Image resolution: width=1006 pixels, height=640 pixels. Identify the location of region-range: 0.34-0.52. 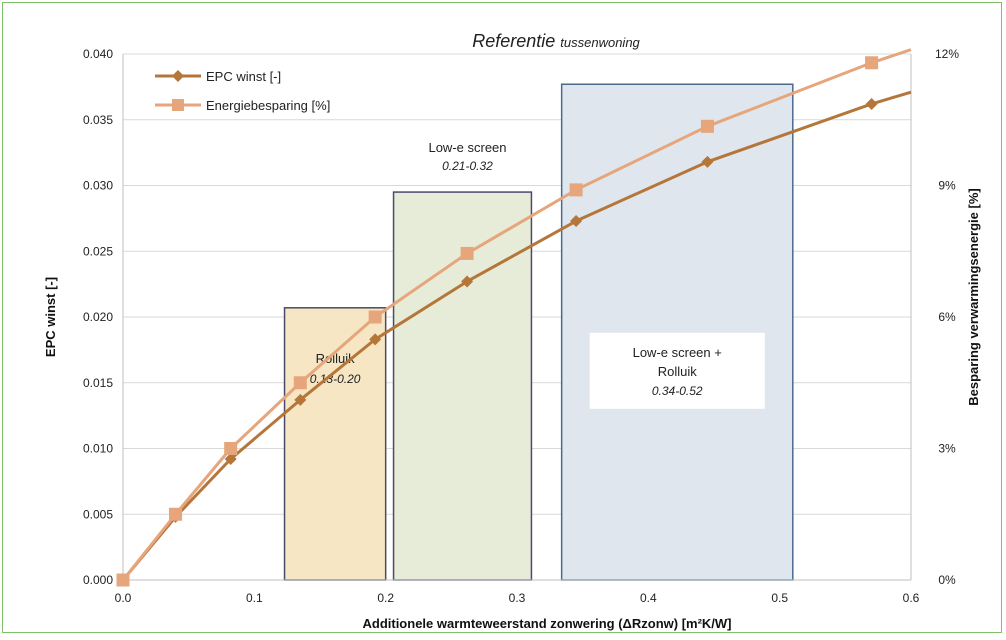
(677, 391).